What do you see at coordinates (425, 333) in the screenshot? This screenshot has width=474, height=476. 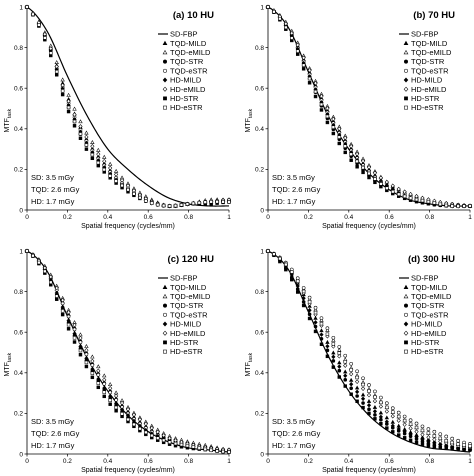 I see `legend-entry: HD-eMILD` at bounding box center [425, 333].